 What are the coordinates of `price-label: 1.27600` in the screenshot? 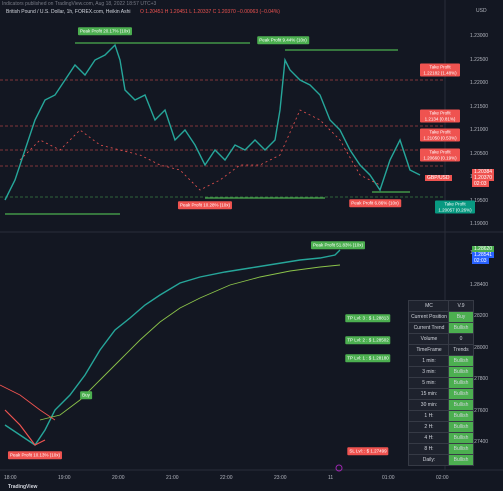 It's located at (479, 410).